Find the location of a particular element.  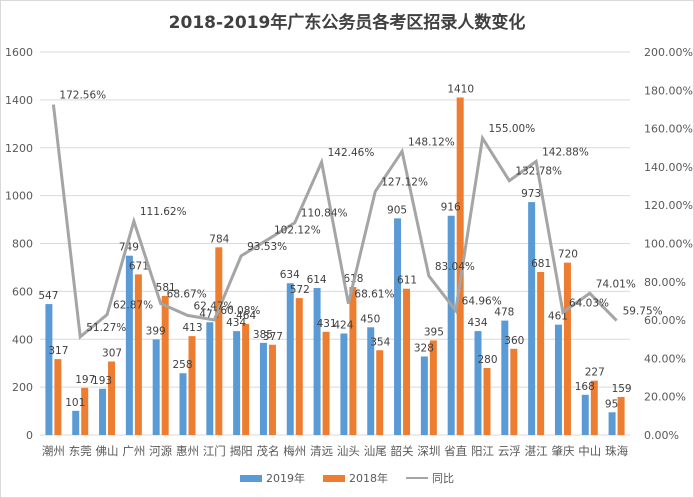

svg-text: 40.00% is located at coordinates (665, 358).